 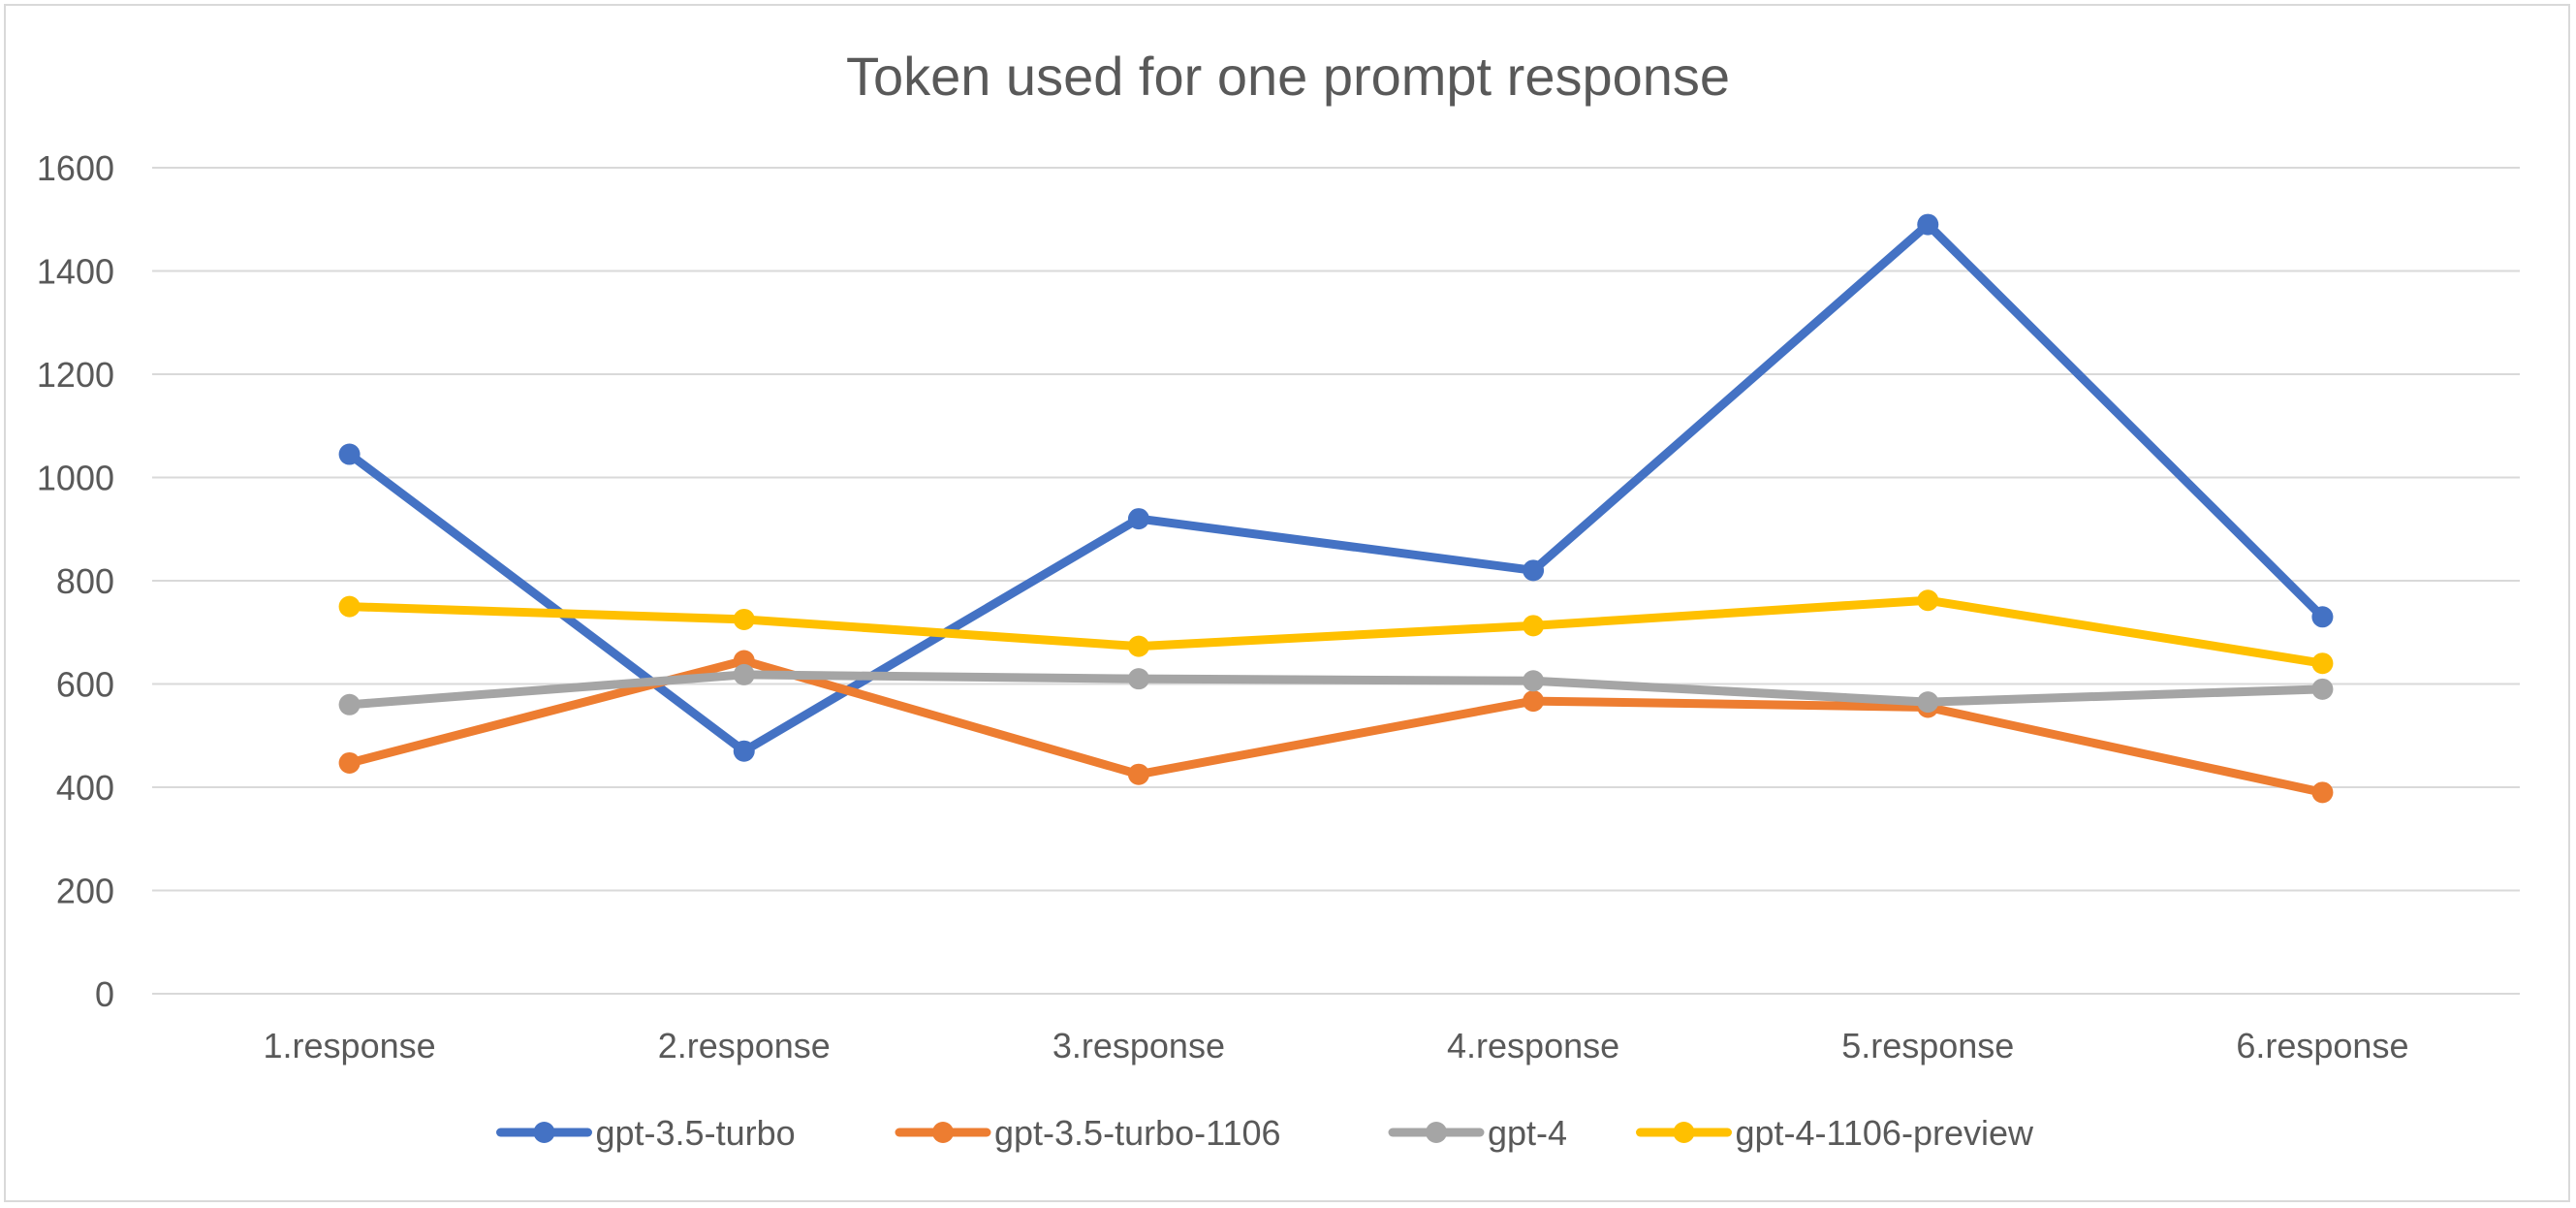 I want to click on legend-label: gpt-4-1106-preview, so click(x=1885, y=1133).